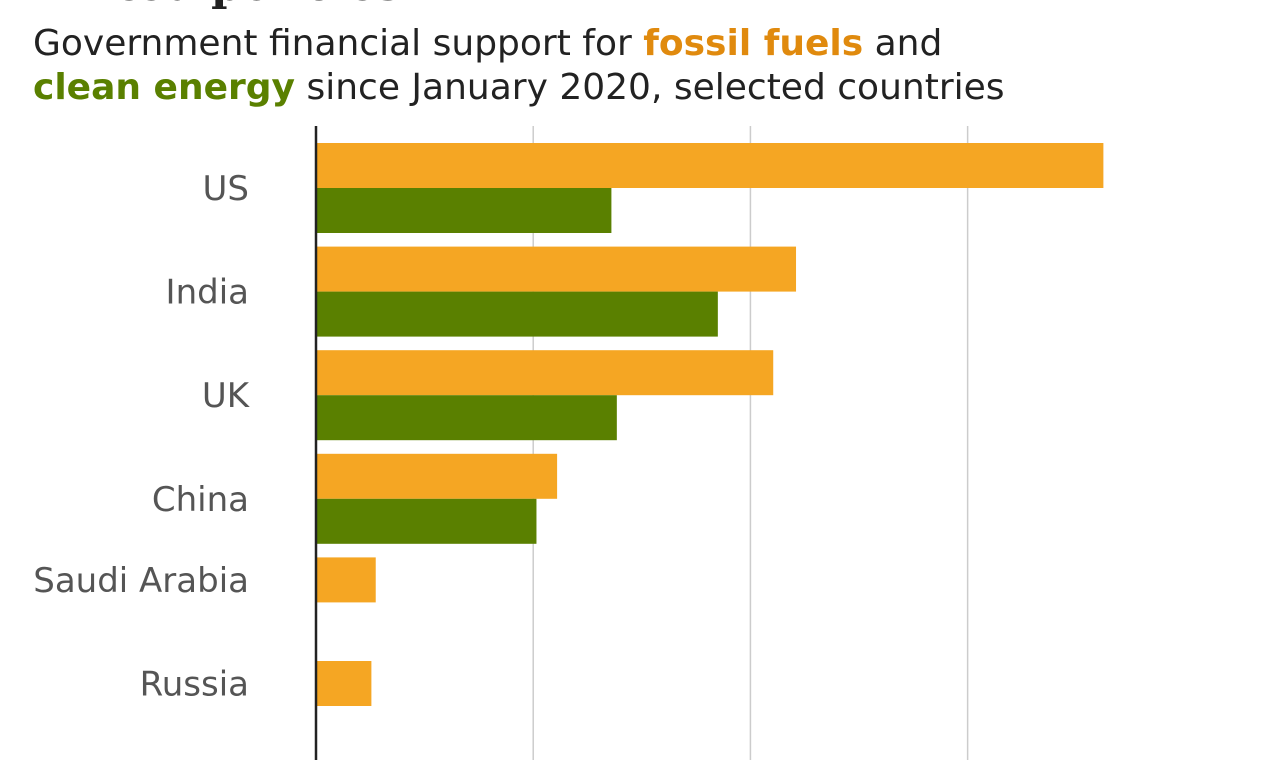 Image resolution: width=1278 pixels, height=760 pixels. Describe the element at coordinates (466, 418) in the screenshot. I see `bar-uk-clean-energy` at that location.